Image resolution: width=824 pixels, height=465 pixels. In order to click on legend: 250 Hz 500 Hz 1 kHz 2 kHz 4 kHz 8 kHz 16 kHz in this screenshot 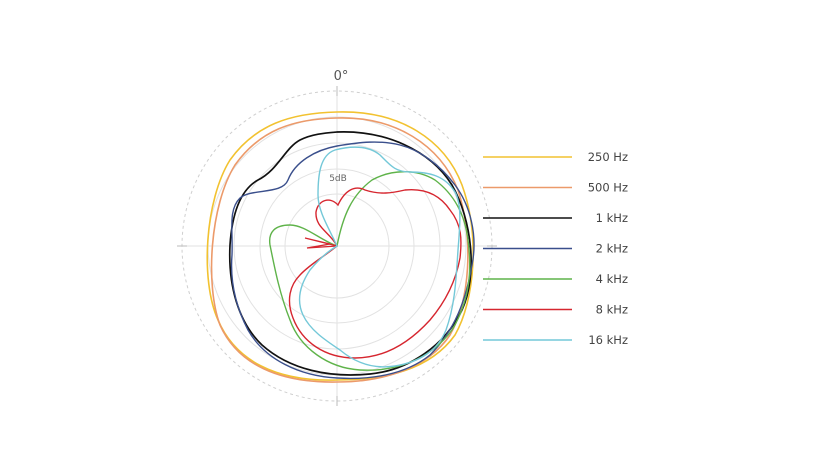, I will do `click(555, 248)`.